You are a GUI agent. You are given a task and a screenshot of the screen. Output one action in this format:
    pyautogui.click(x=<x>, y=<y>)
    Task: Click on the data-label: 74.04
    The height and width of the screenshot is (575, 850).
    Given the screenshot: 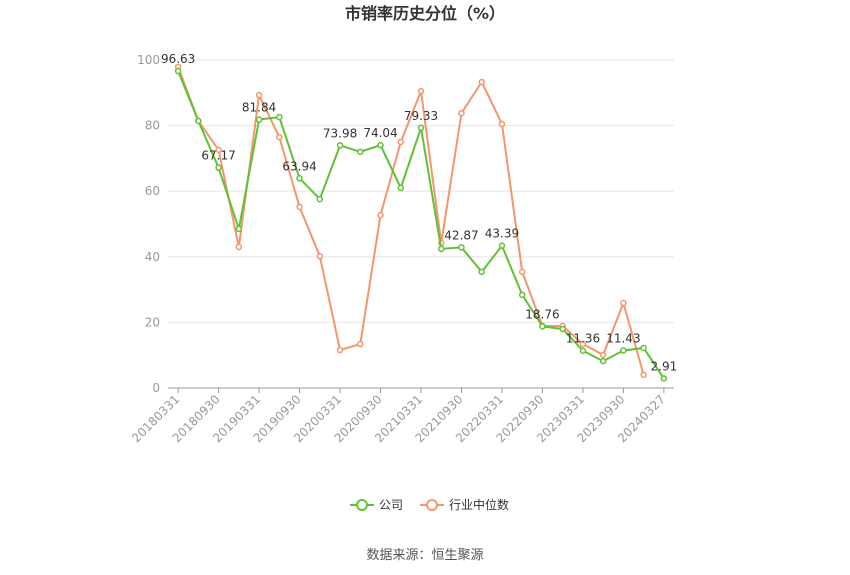 What is the action you would take?
    pyautogui.click(x=380, y=133)
    